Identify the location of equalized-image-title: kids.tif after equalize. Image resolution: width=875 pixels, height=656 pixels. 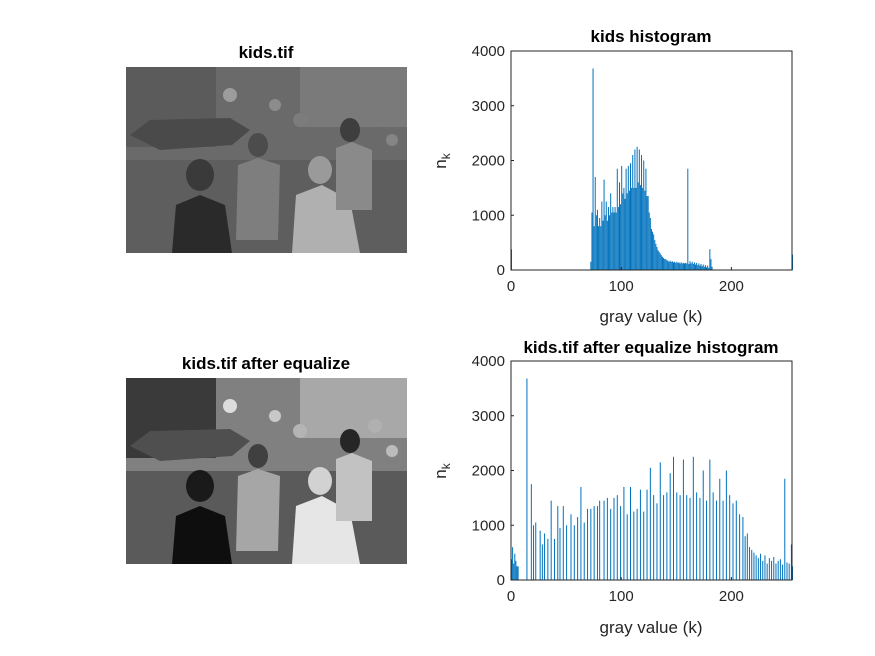
(266, 363).